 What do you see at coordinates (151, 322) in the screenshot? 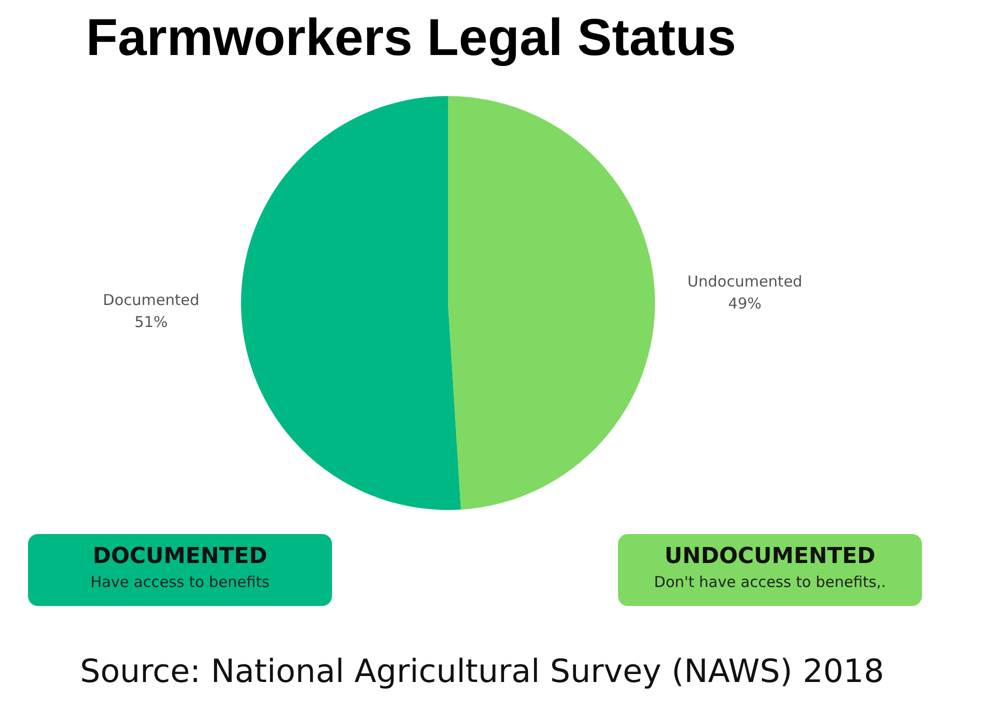
I see `data-label: 51%` at bounding box center [151, 322].